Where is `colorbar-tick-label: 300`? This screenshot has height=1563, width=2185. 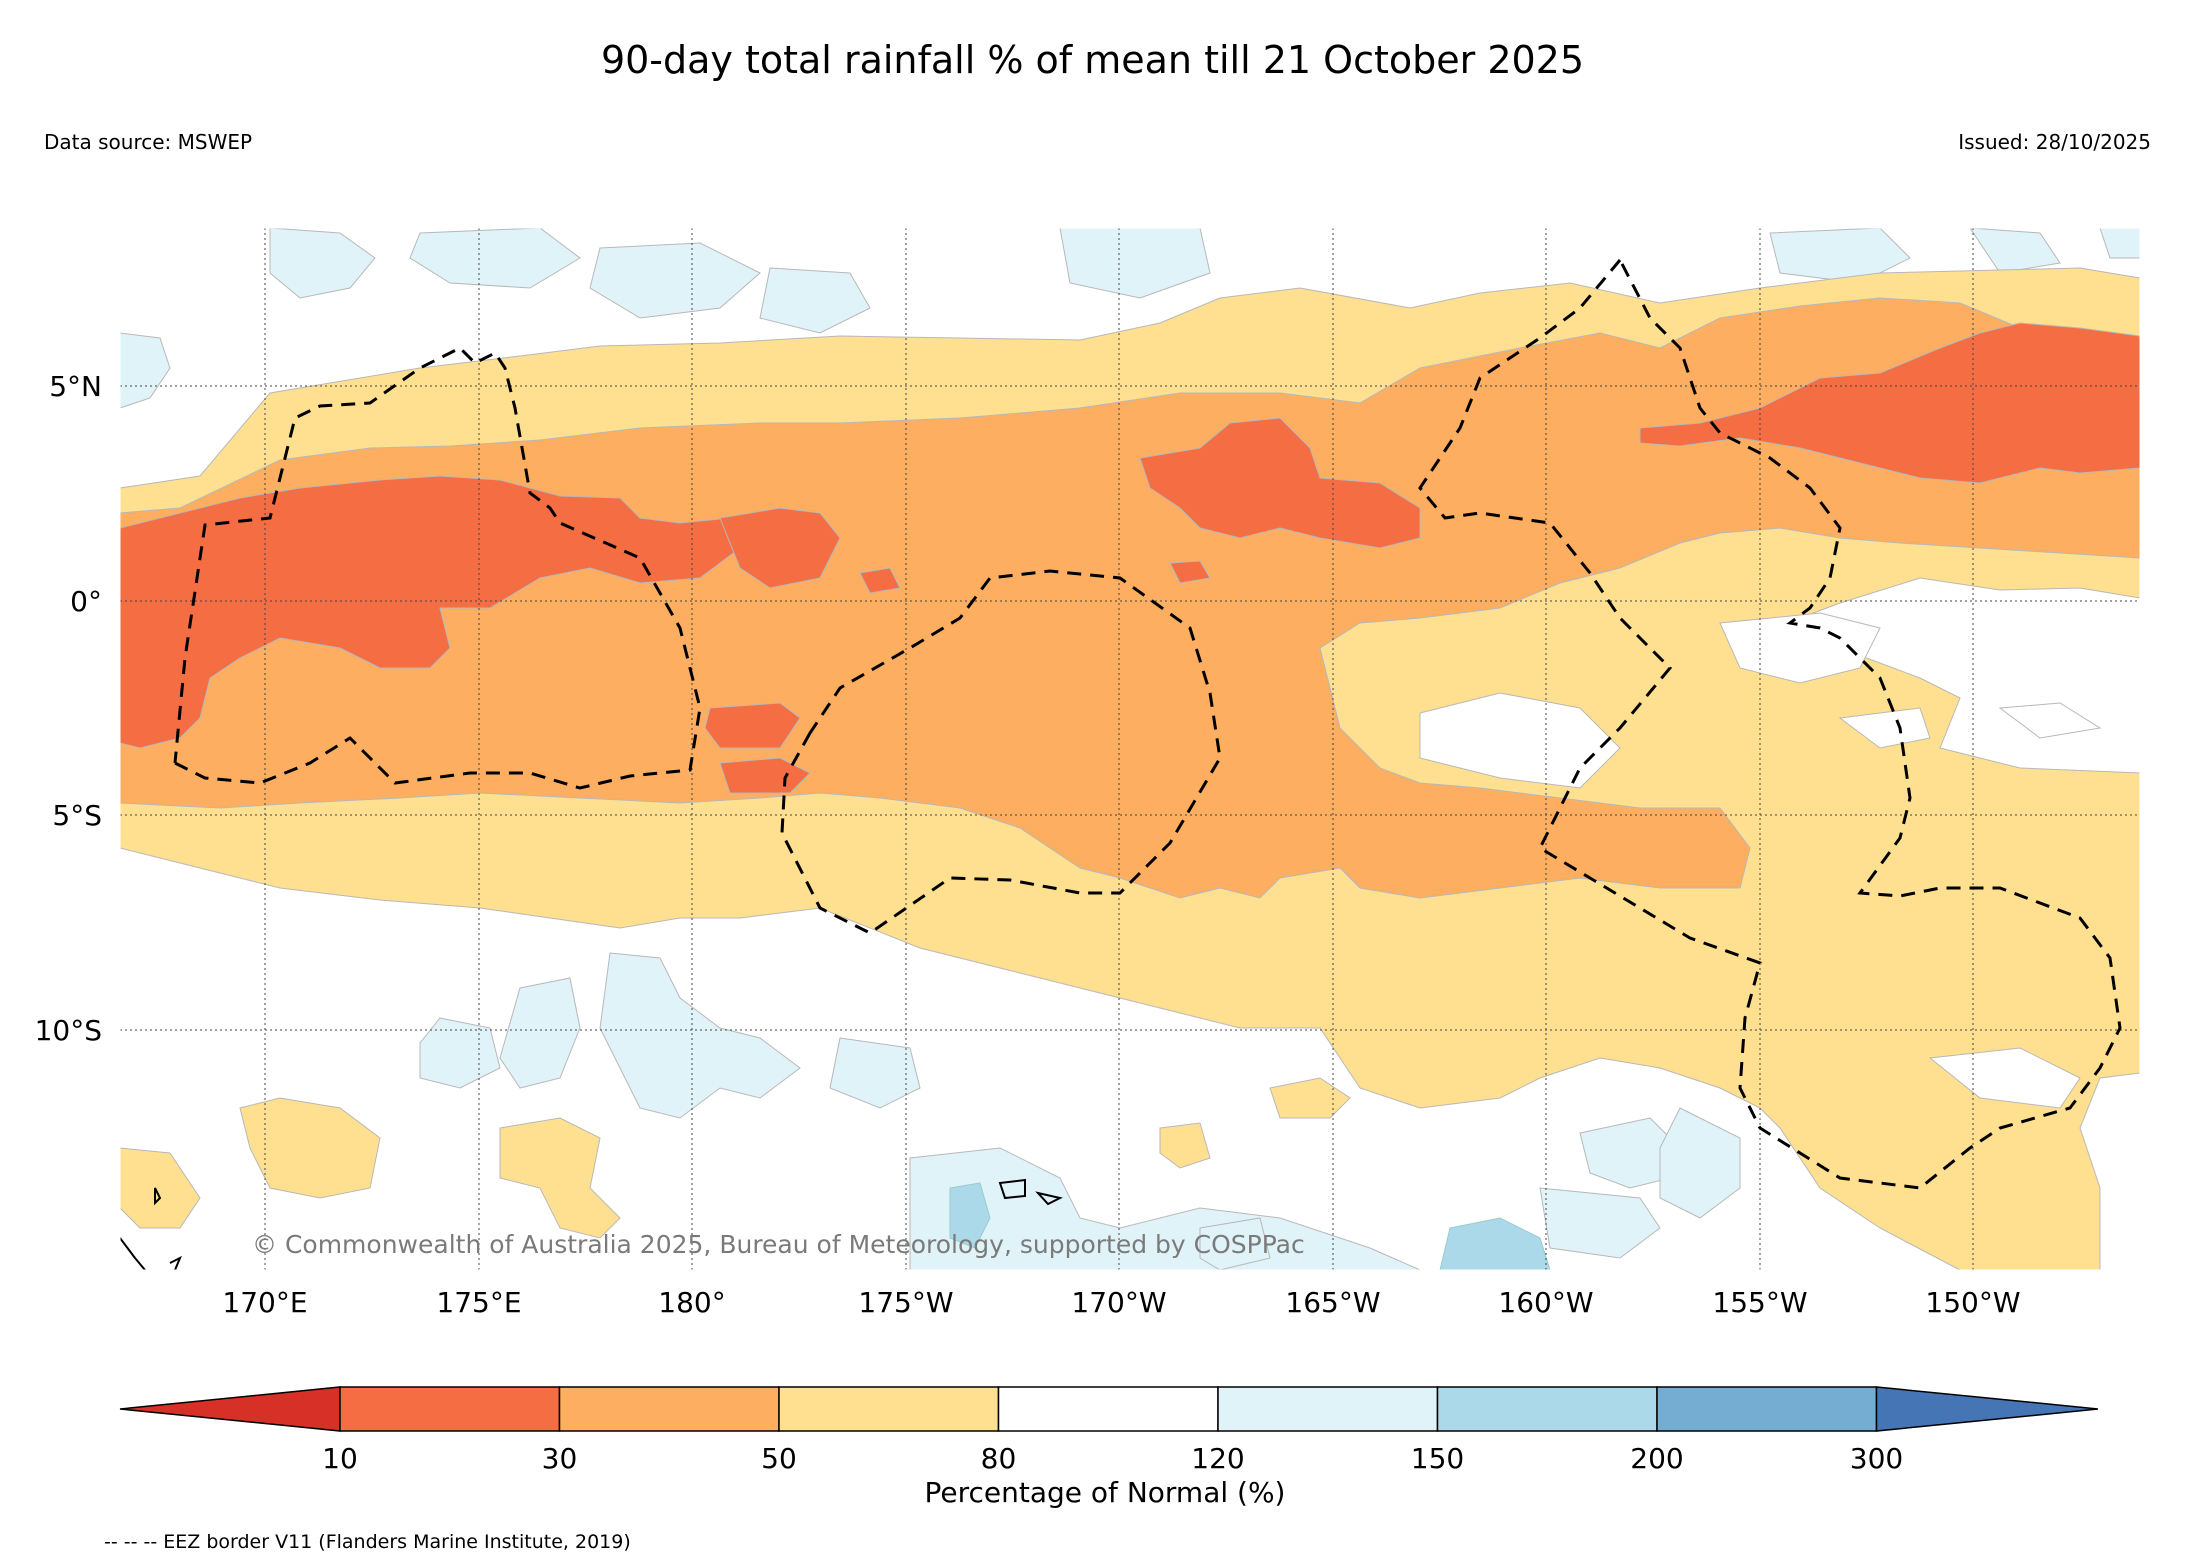
colorbar-tick-label: 300 is located at coordinates (1876, 1458).